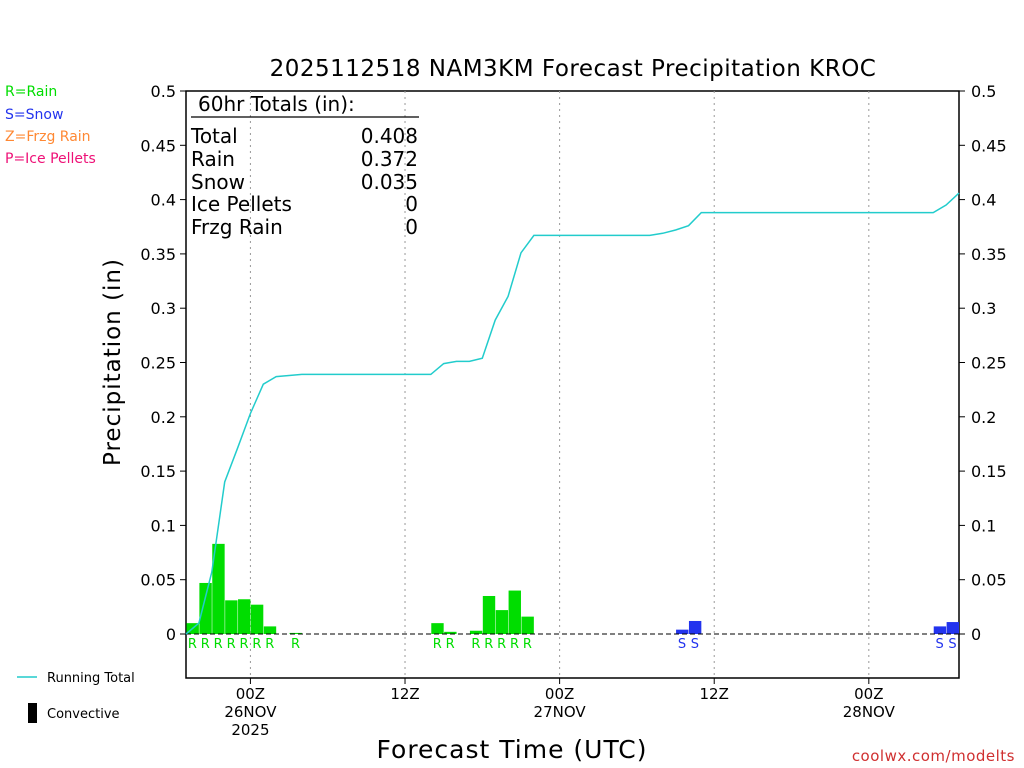 This screenshot has height=768, width=1024. Describe the element at coordinates (512, 749) in the screenshot. I see `x-axis-label: Forecast Time (UTC)` at that location.